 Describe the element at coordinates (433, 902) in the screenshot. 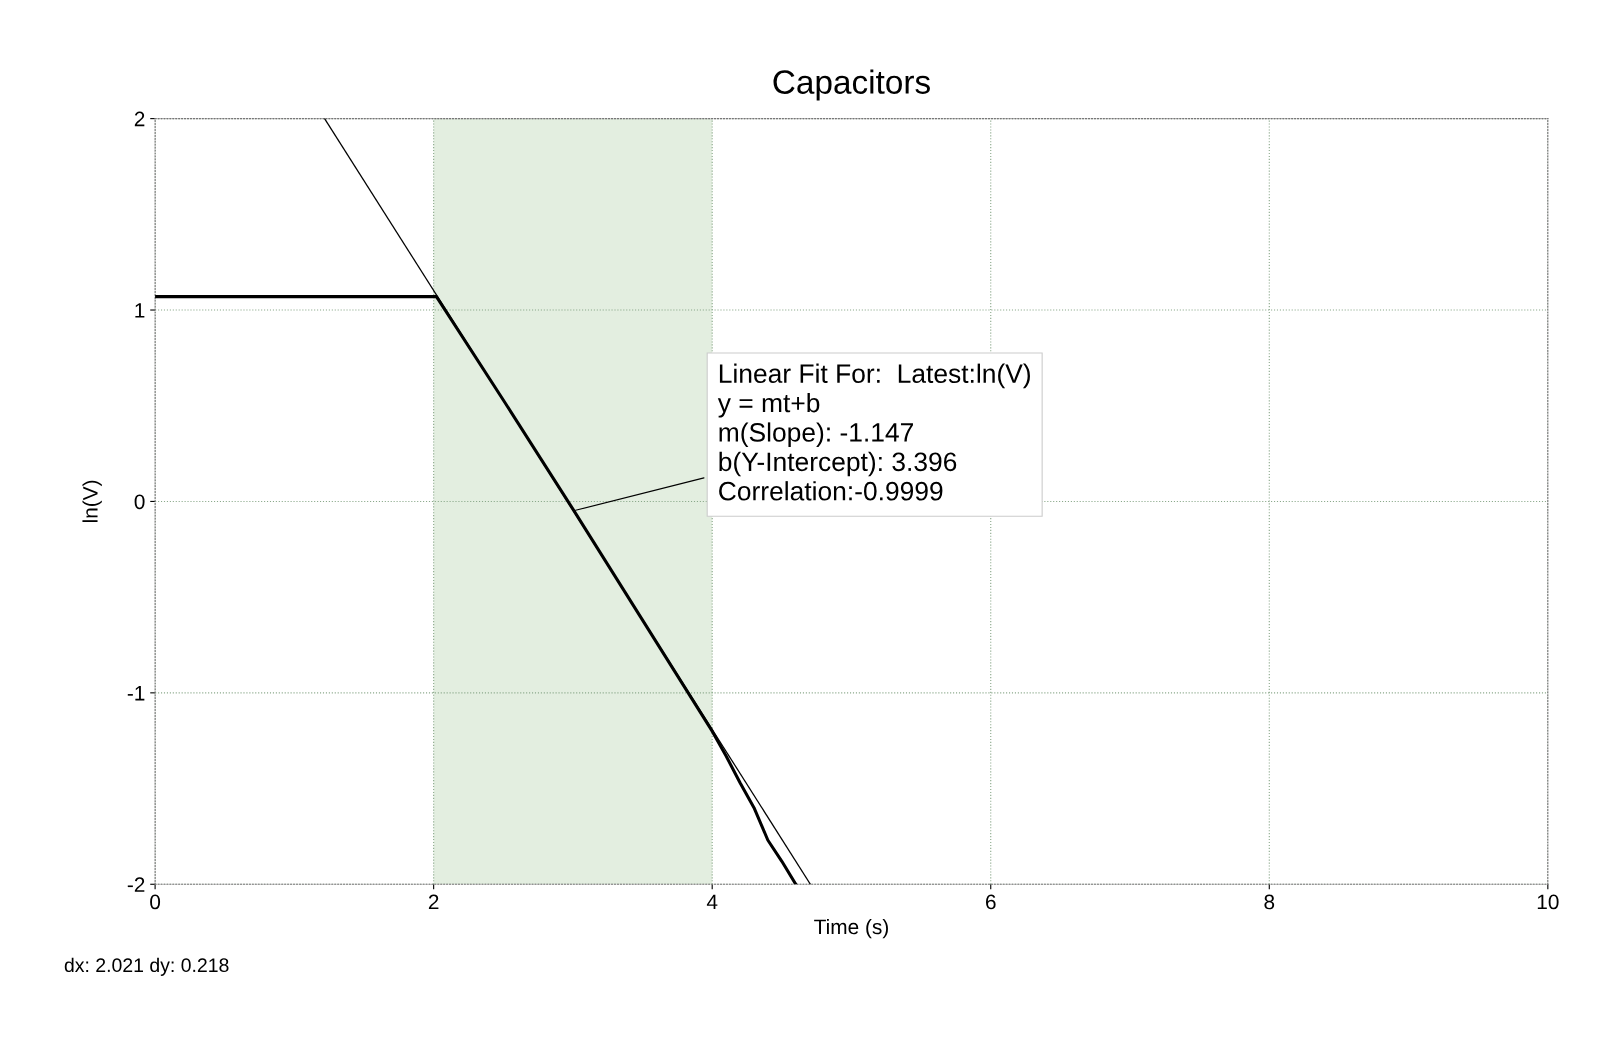

I see `x-tick-label: 2` at that location.